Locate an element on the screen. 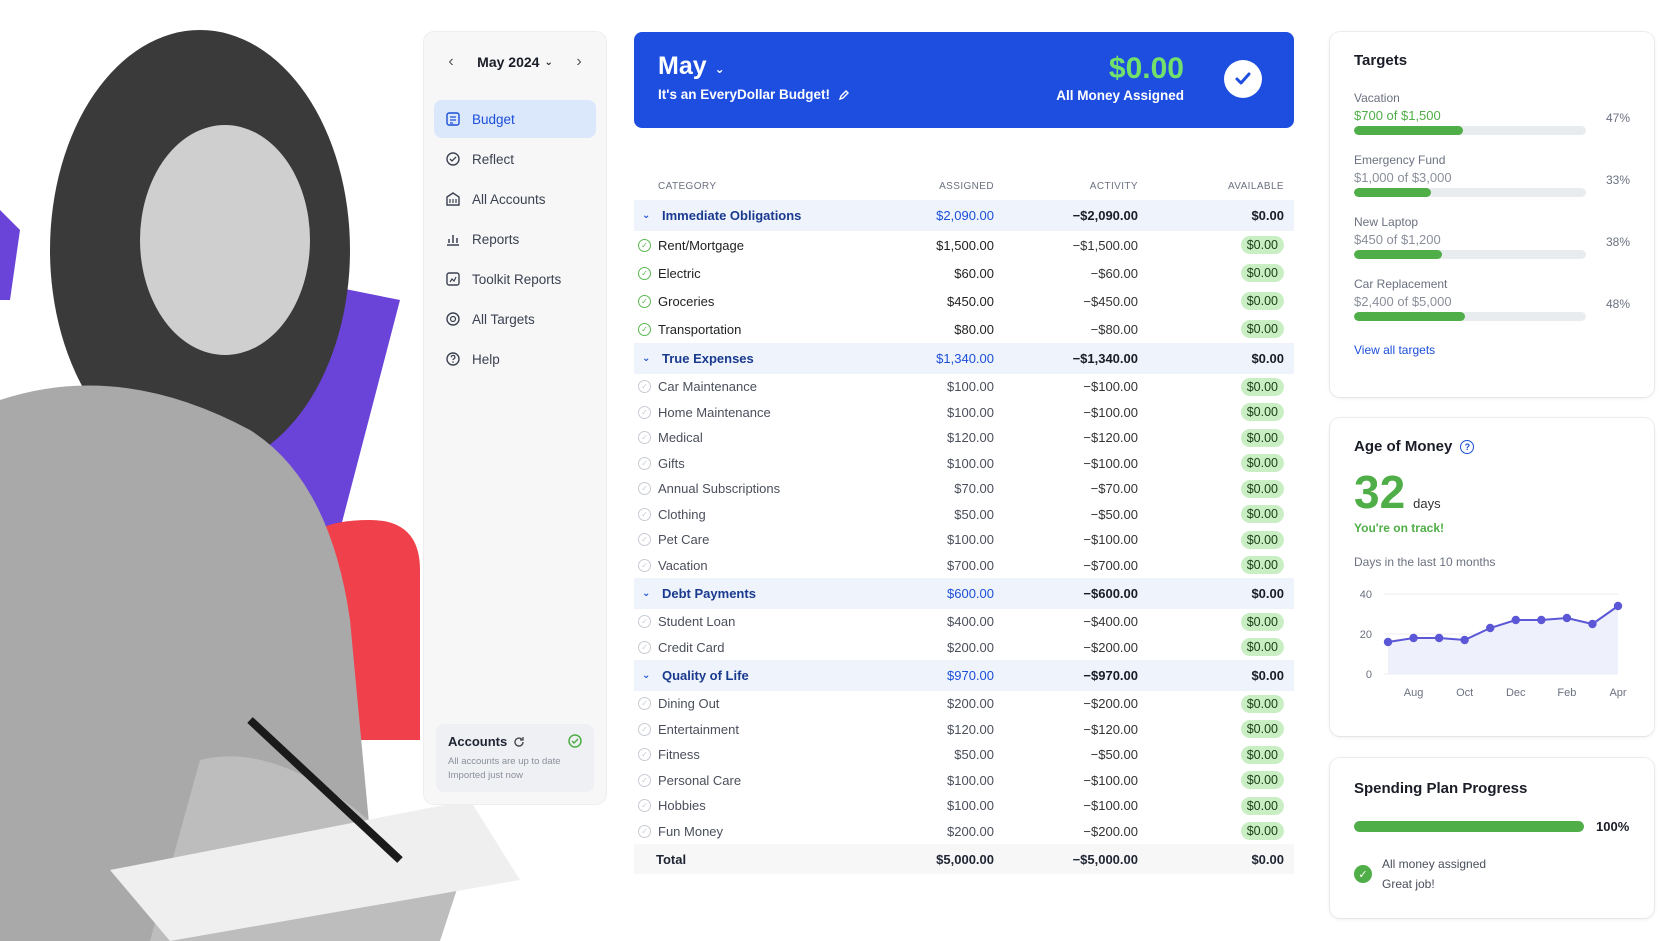  category-row: ✓ Vacation $700.00 −$700.00 $0.00 is located at coordinates (964, 566).